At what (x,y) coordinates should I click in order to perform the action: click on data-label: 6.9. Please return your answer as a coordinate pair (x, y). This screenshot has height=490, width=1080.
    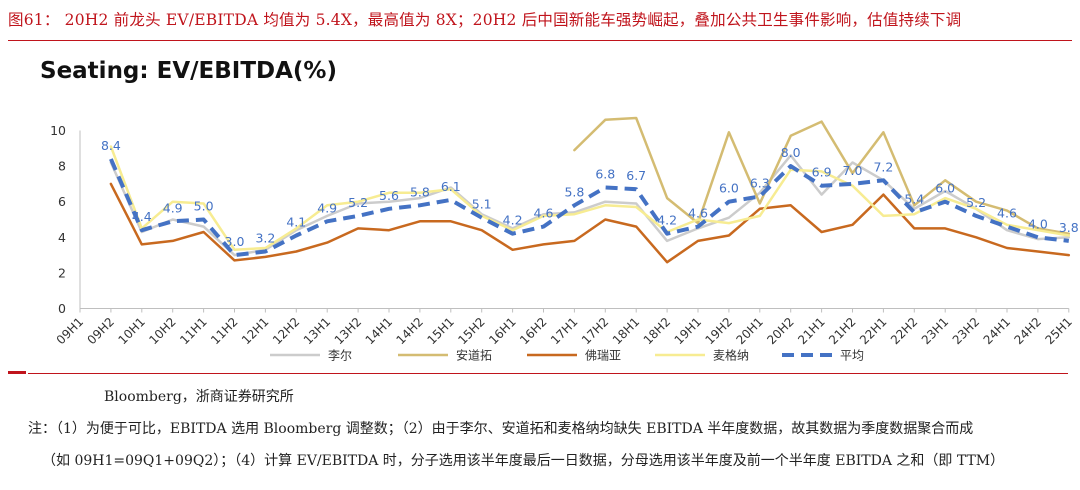
    Looking at the image, I should click on (822, 172).